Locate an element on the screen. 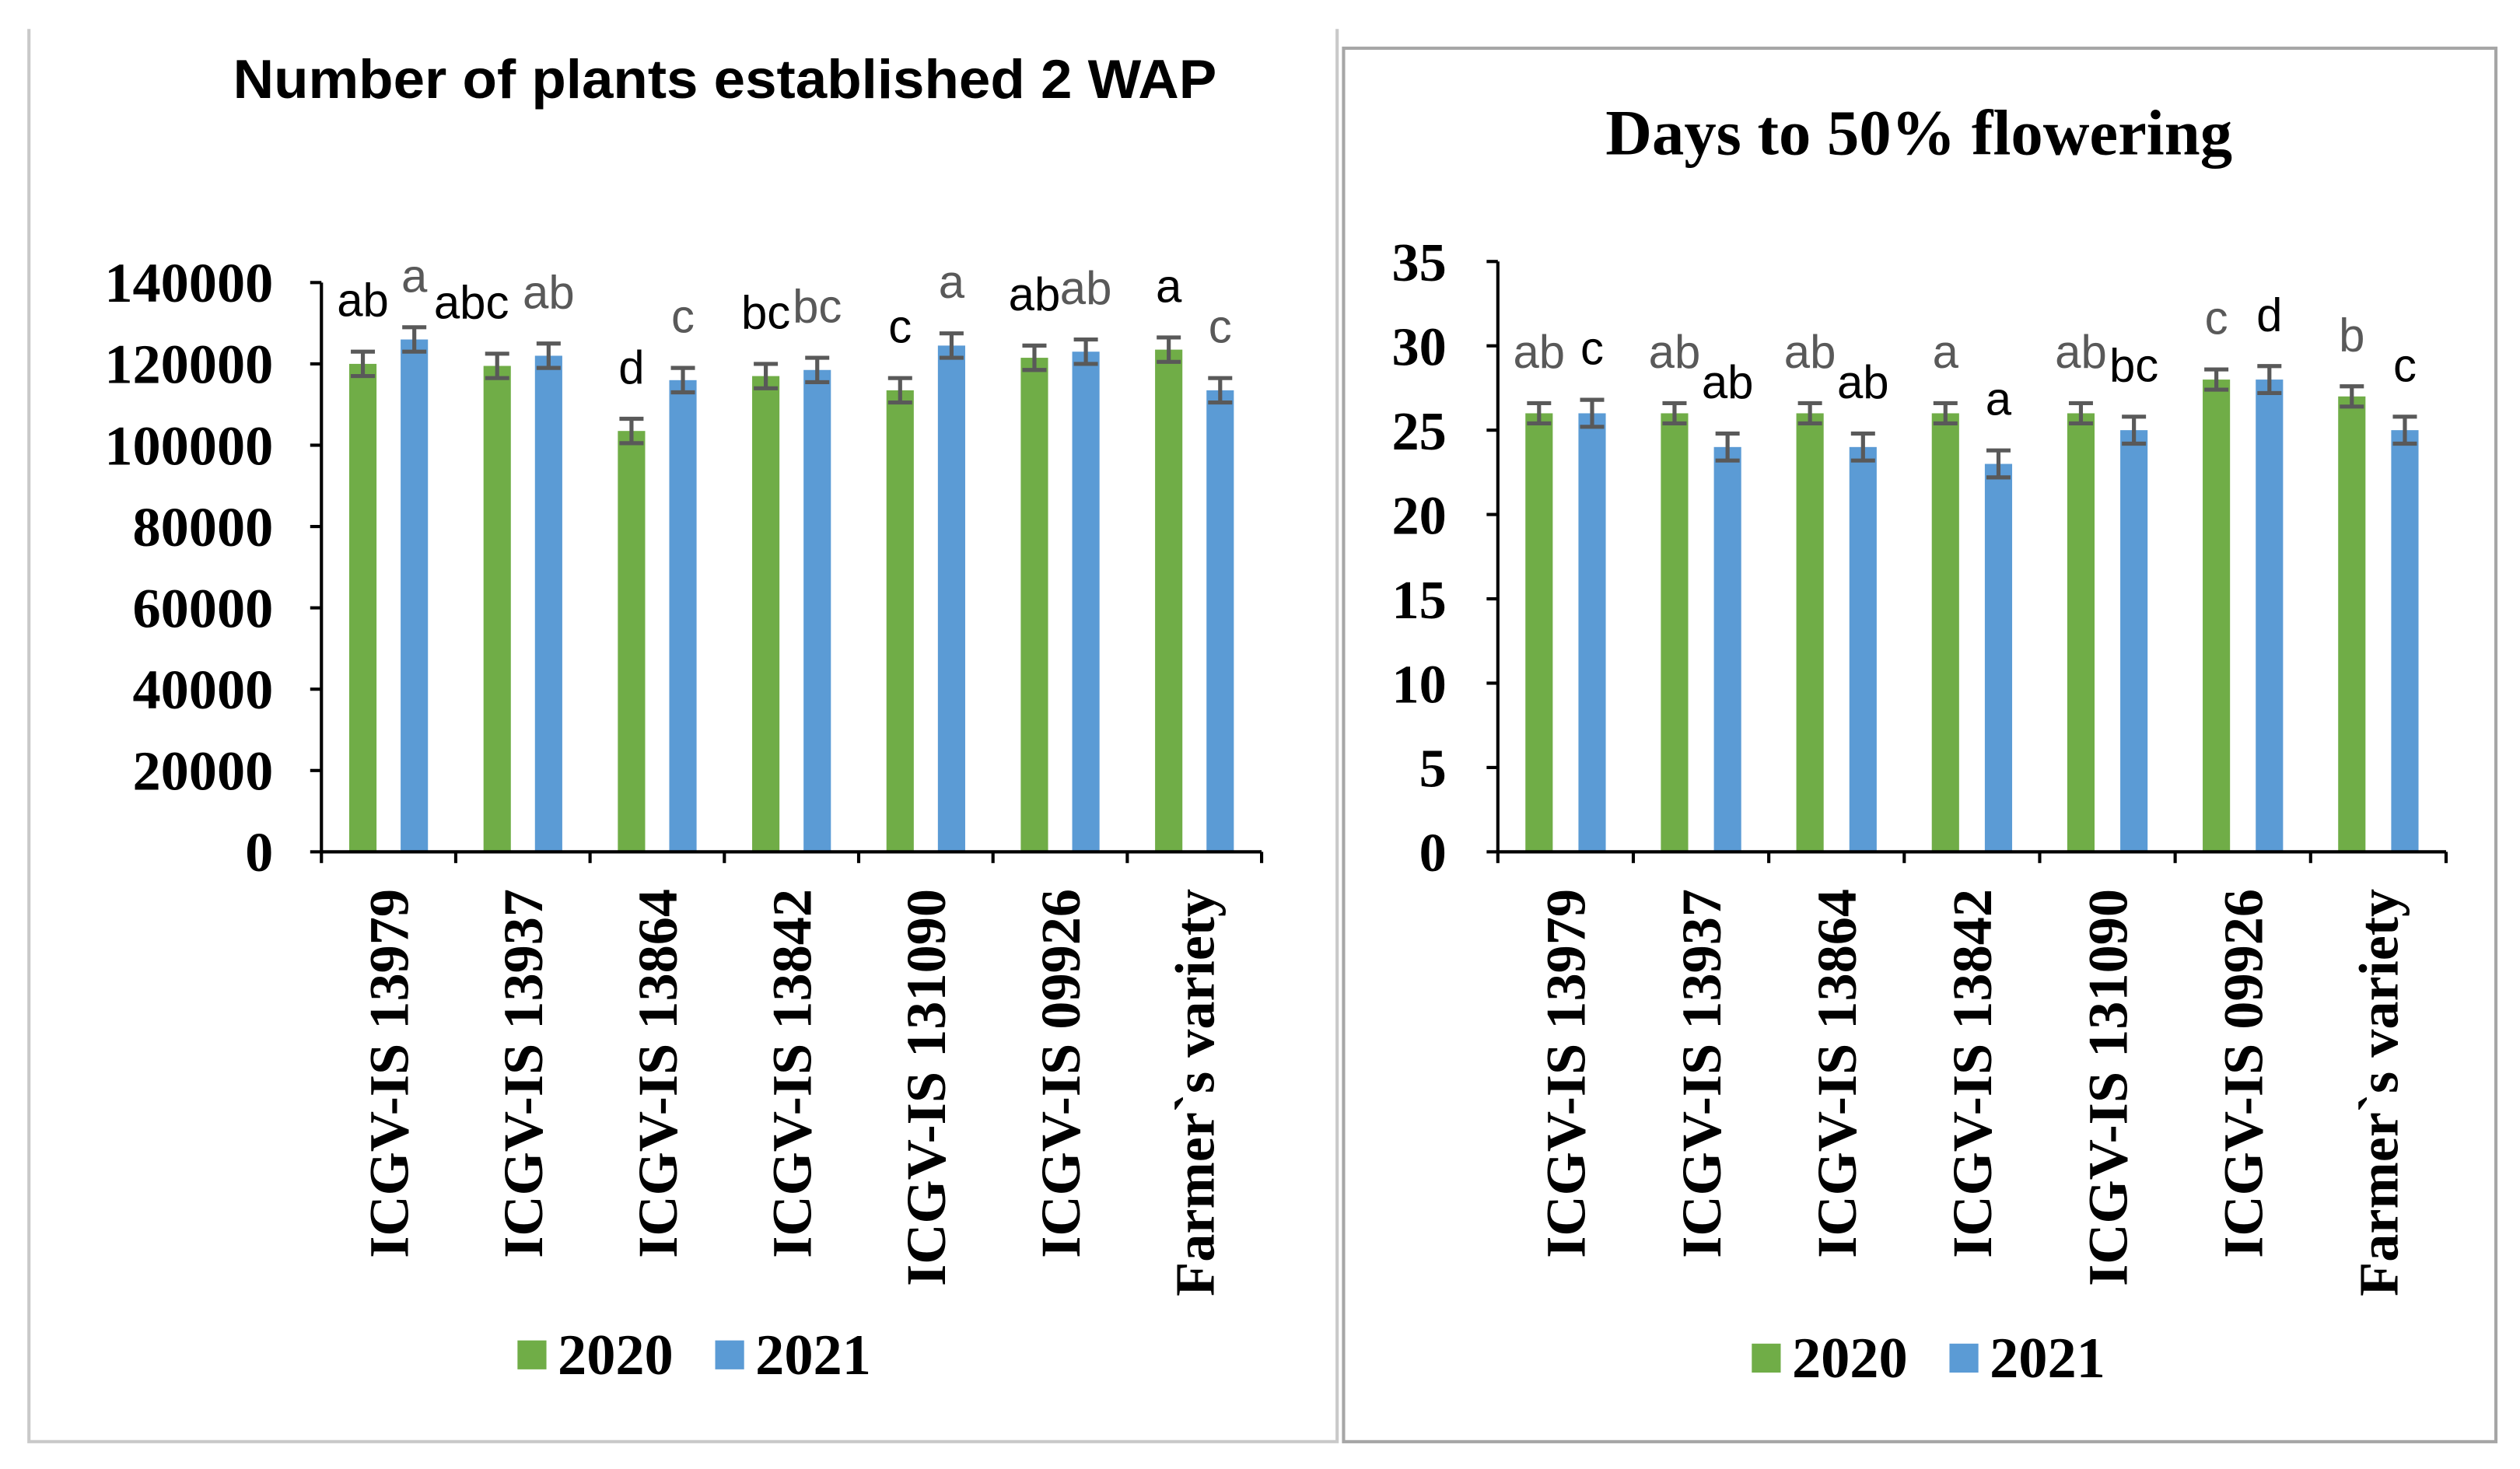 This screenshot has height=1469, width=2520. right-error-bar-icgv-is-13937-2020 is located at coordinates (1675, 413).